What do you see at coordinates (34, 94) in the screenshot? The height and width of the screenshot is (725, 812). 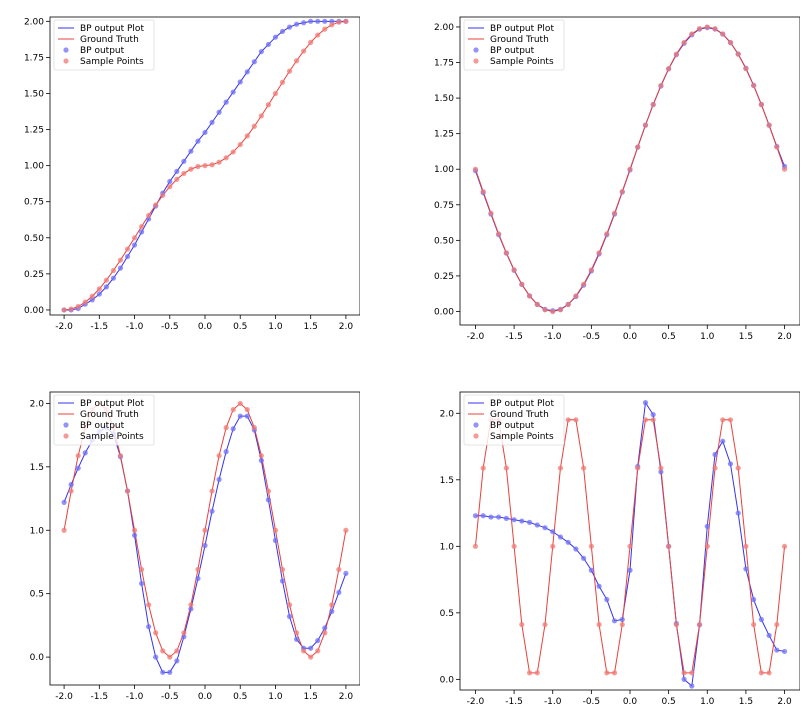 I see `y-tick-label: 1.50` at bounding box center [34, 94].